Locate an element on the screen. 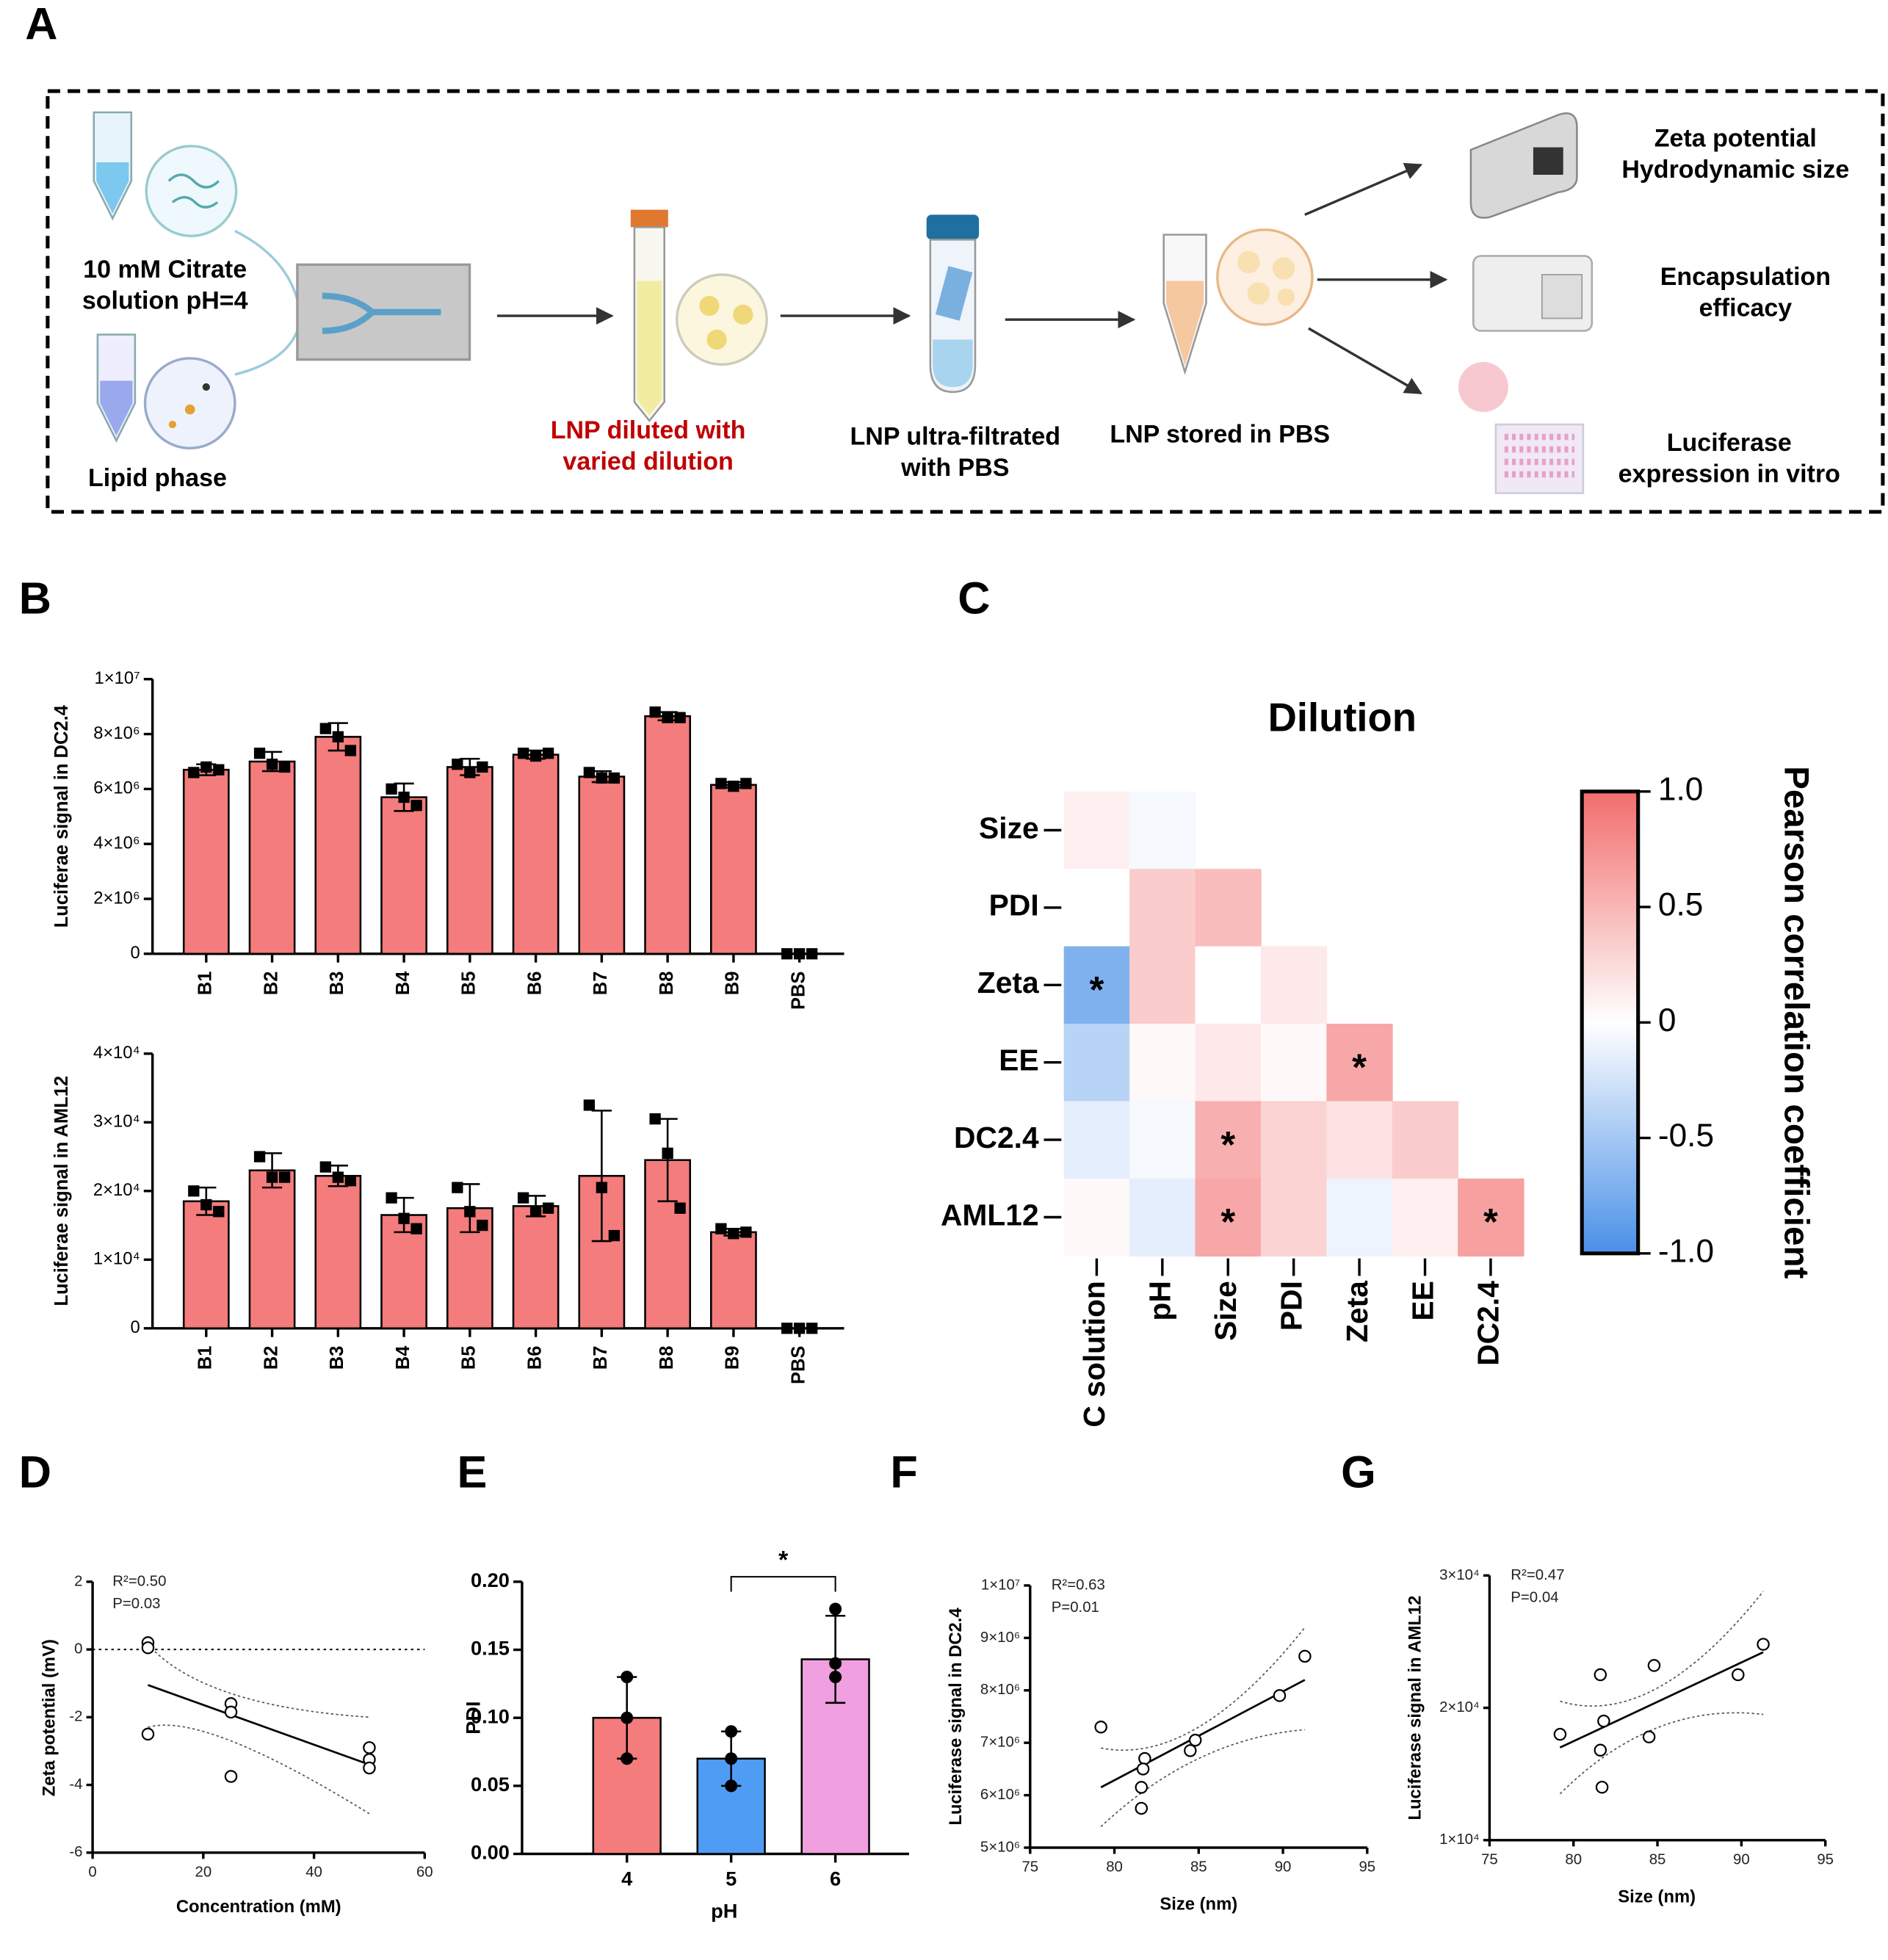  y-tick-label: 1×10⁴ is located at coordinates (1459, 1839).